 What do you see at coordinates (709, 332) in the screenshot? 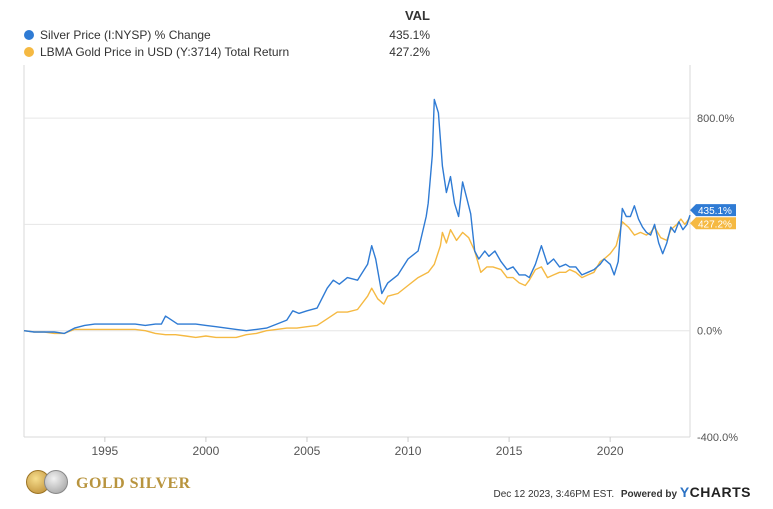
I see `y-tick-label: 0.0%` at bounding box center [709, 332].